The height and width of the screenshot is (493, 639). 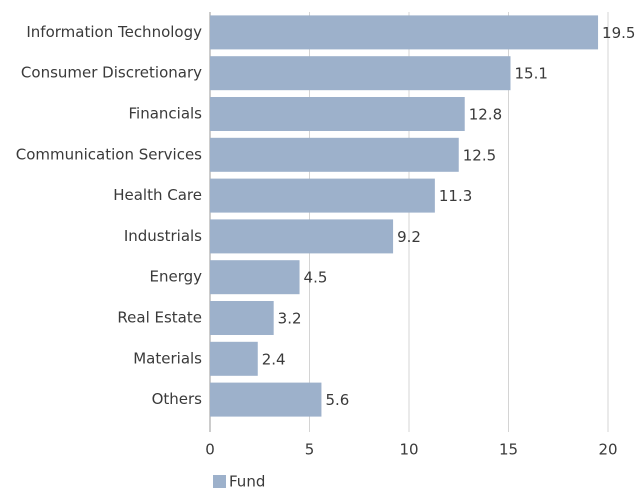 What do you see at coordinates (167, 358) in the screenshot?
I see `category-label: Materials` at bounding box center [167, 358].